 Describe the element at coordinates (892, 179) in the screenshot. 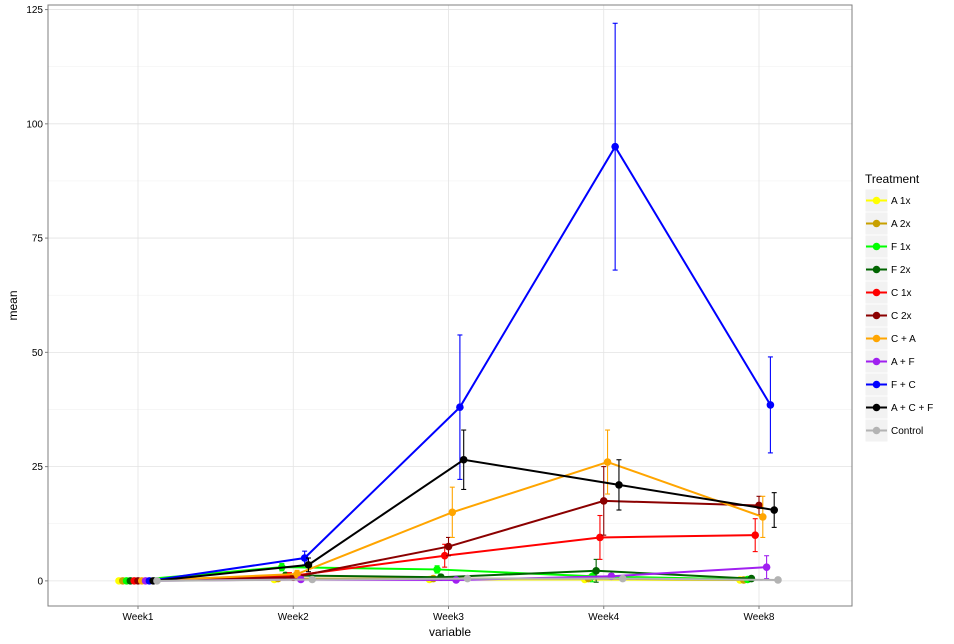

I see `legend-title: Treatment` at that location.